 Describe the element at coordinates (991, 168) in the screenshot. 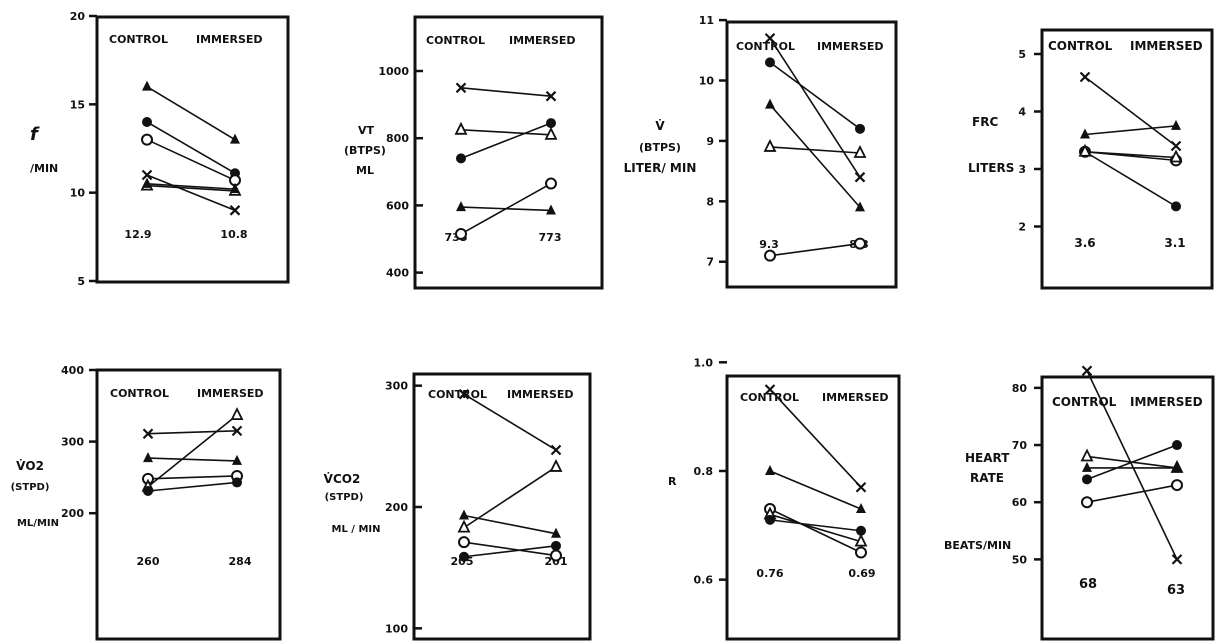

I see `ylabel-line: LITERS` at that location.